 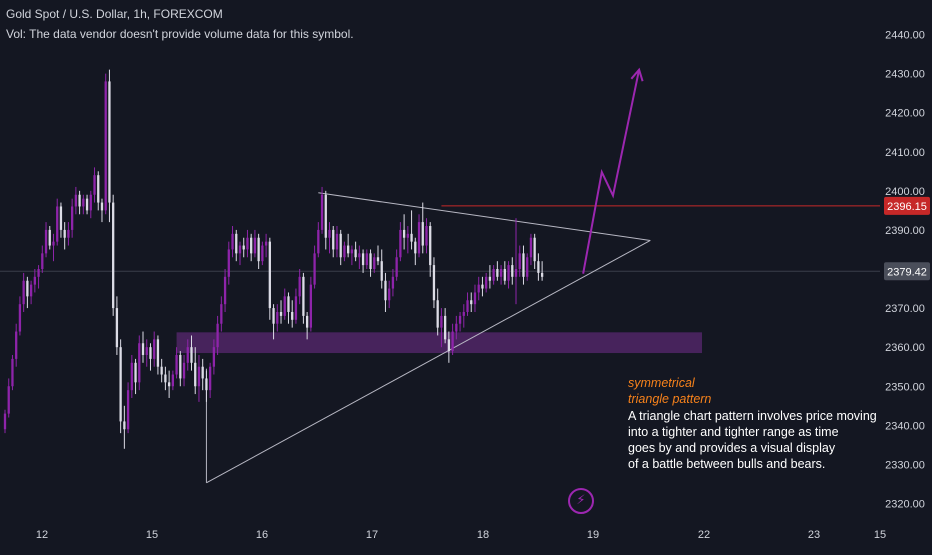 What do you see at coordinates (905, 426) in the screenshot?
I see `y-tick-label: 2340.00` at bounding box center [905, 426].